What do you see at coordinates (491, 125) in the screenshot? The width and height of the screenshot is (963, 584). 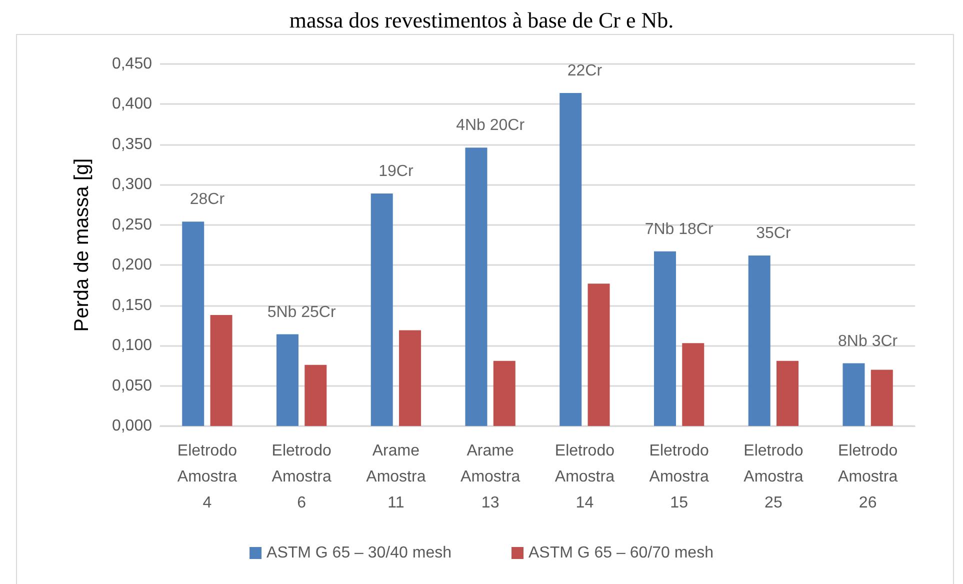 I see `annotation: 4Nb 20Cr` at bounding box center [491, 125].